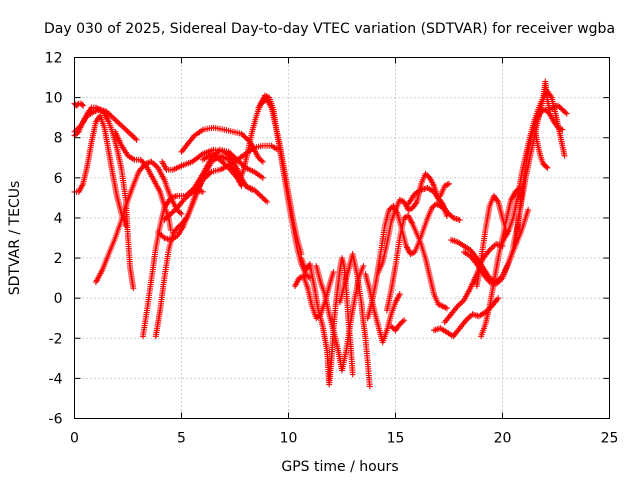  Describe the element at coordinates (503, 439) in the screenshot. I see `x-tick-label: 20` at that location.